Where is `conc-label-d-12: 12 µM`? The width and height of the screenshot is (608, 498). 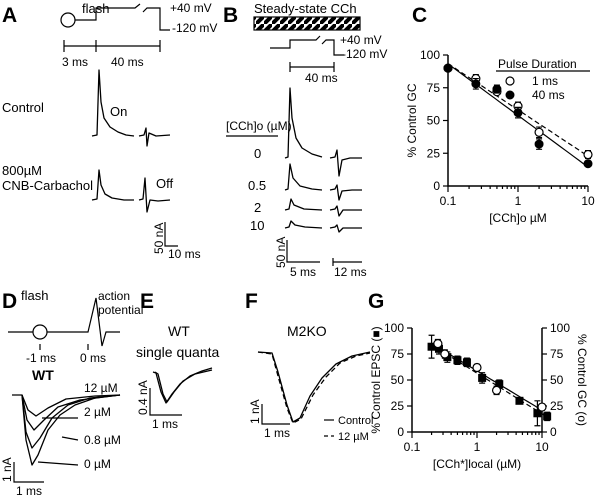 conc-label-d-12: 12 µM is located at coordinates (101, 388).